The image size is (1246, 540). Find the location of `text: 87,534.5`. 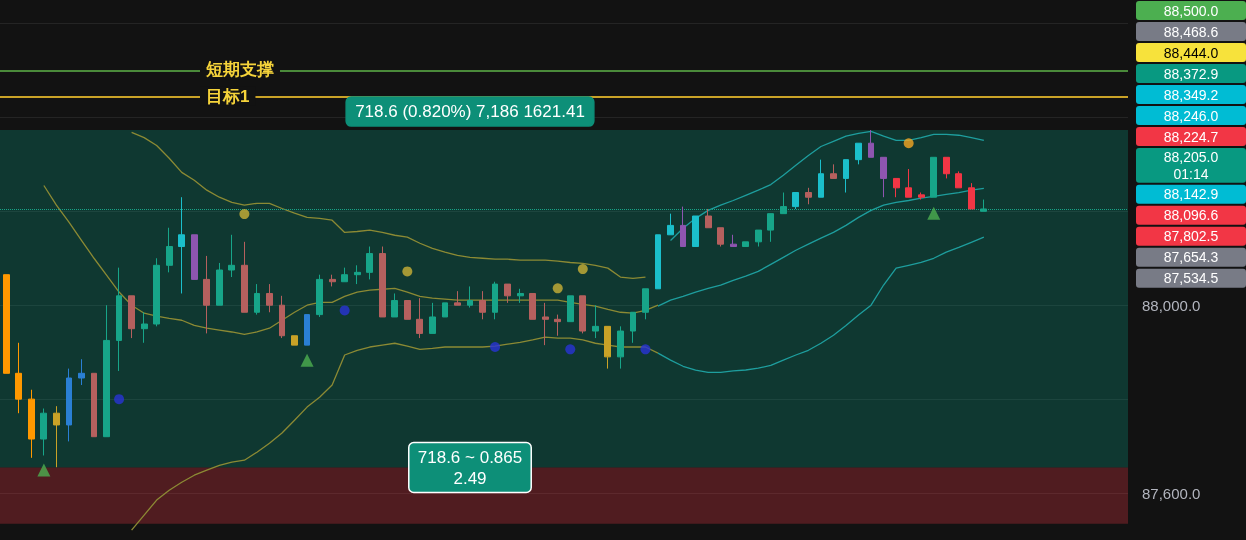

text: 87,534.5 is located at coordinates (1191, 278).